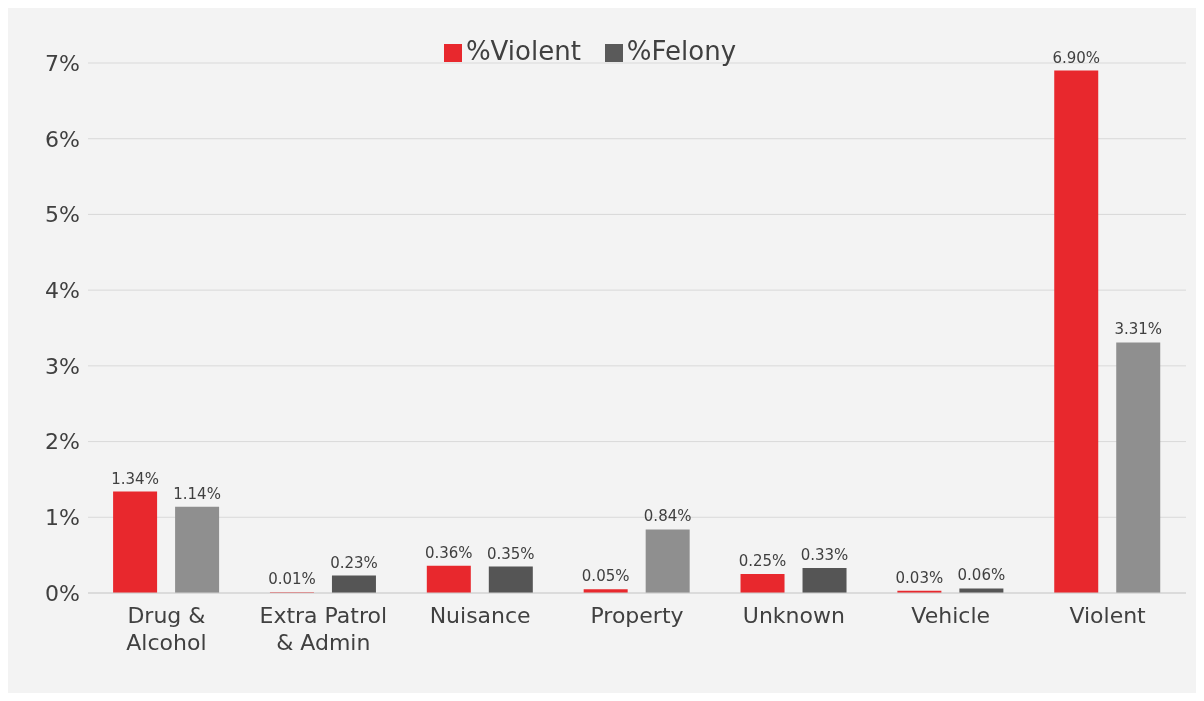  What do you see at coordinates (510, 553) in the screenshot?
I see `data-label: 0.35%` at bounding box center [510, 553].